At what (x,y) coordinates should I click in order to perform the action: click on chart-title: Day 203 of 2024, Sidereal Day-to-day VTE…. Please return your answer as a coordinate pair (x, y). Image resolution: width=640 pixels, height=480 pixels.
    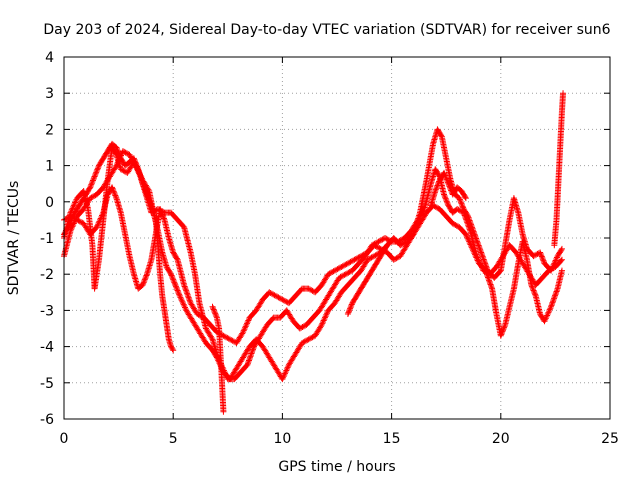
    Looking at the image, I should click on (326, 30).